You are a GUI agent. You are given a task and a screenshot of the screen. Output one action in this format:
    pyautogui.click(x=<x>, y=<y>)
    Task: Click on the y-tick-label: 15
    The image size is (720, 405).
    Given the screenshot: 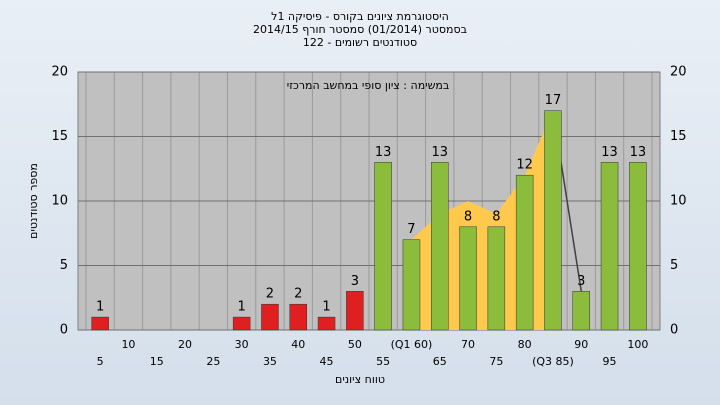 What is the action you would take?
    pyautogui.click(x=59, y=136)
    